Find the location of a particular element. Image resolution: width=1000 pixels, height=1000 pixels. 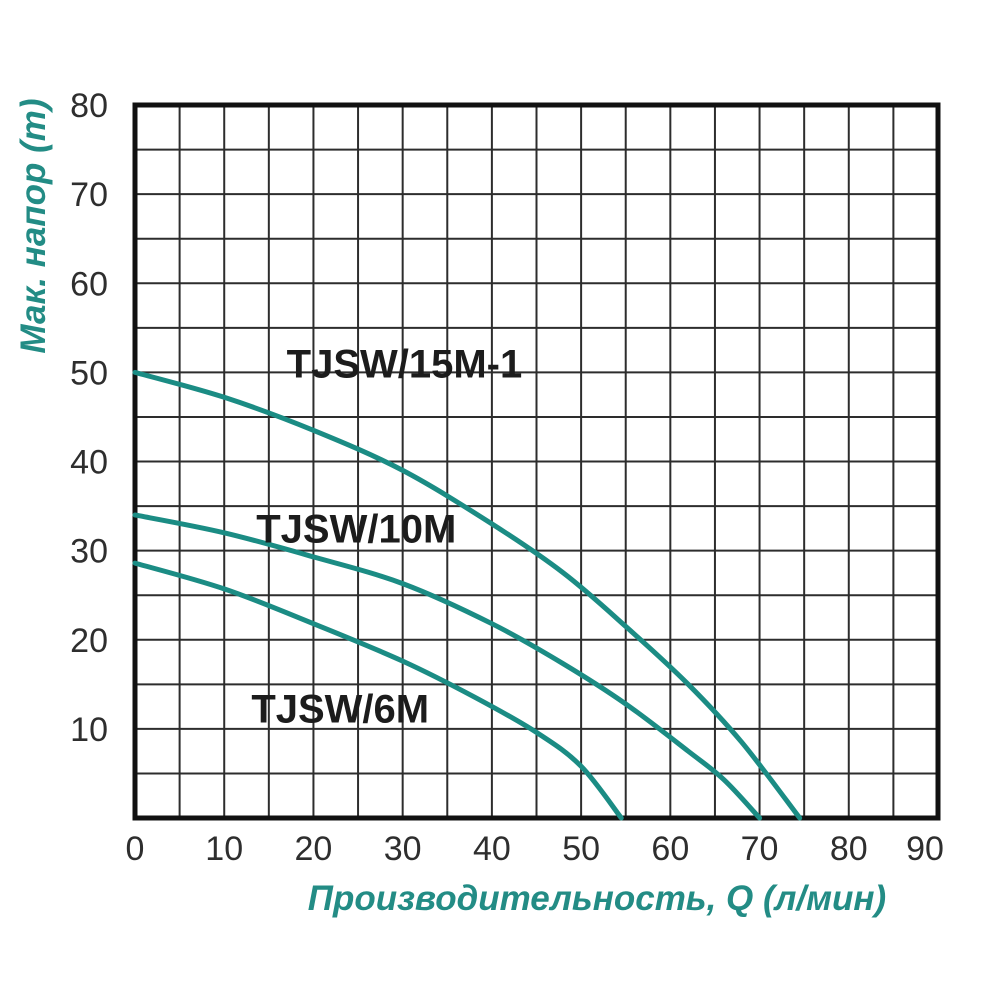

series-label: TJSW/6M is located at coordinates (340, 709).